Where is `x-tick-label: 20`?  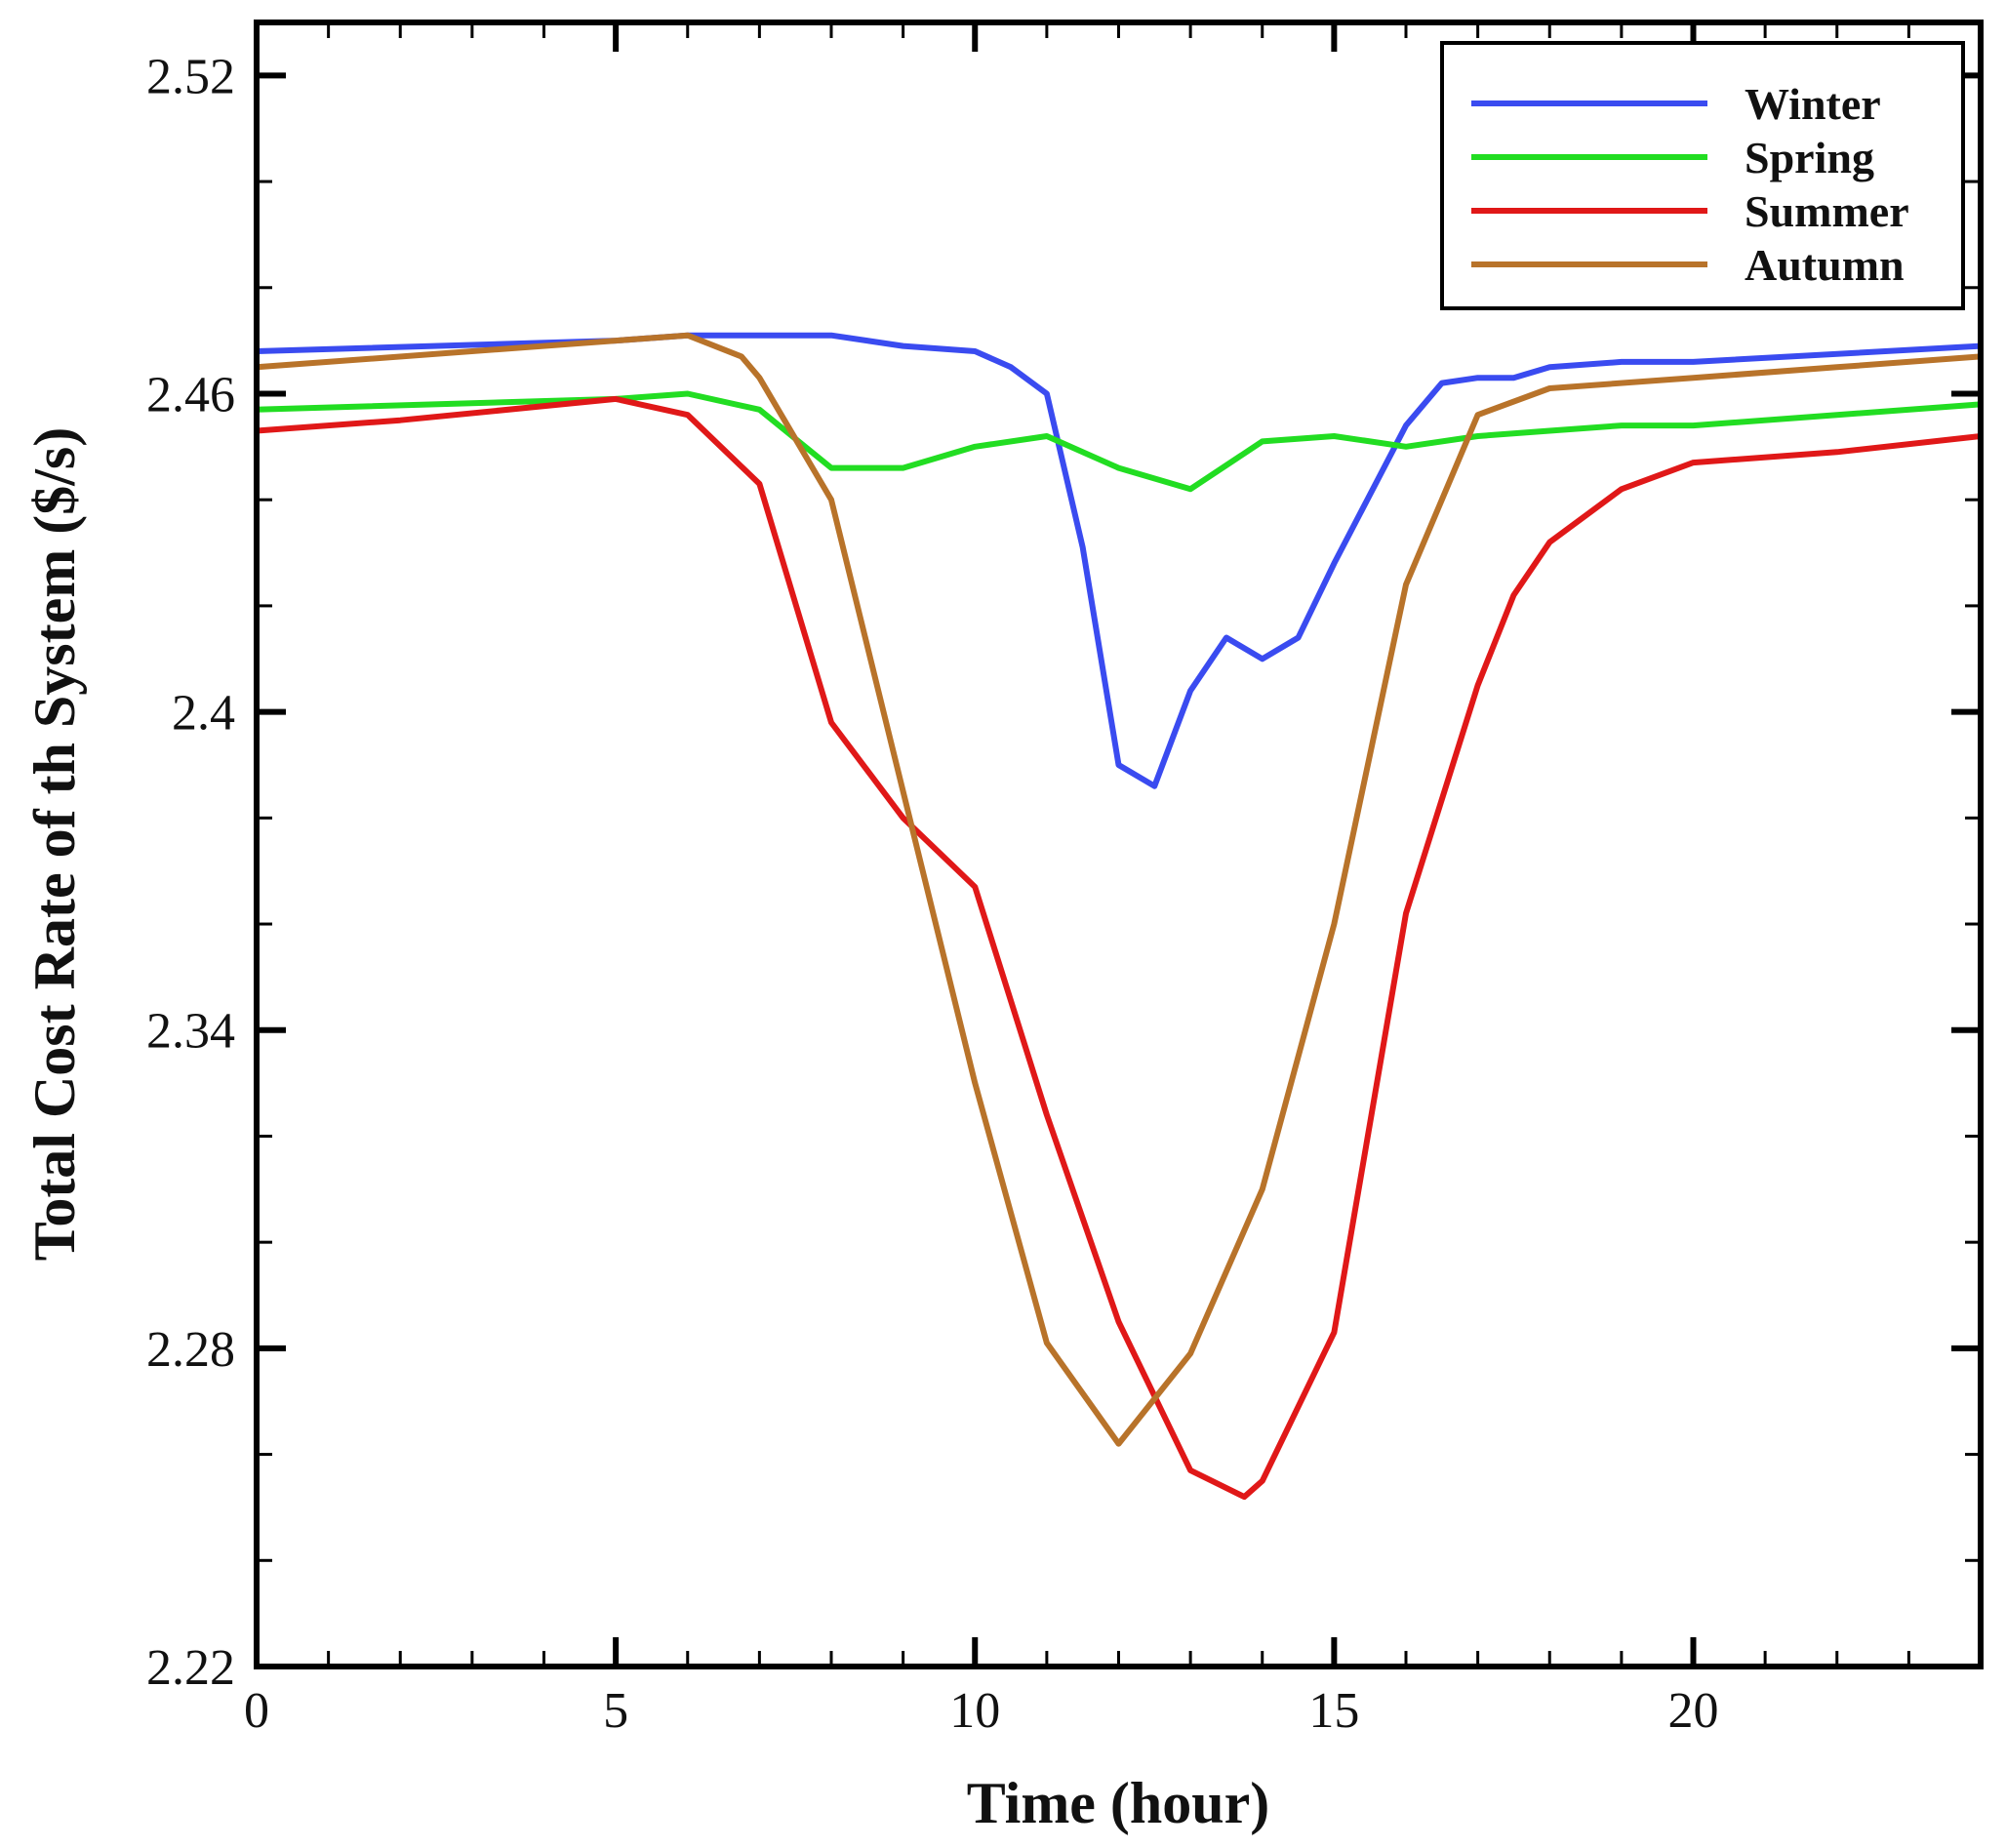
x-tick-label: 20 is located at coordinates (1694, 1711).